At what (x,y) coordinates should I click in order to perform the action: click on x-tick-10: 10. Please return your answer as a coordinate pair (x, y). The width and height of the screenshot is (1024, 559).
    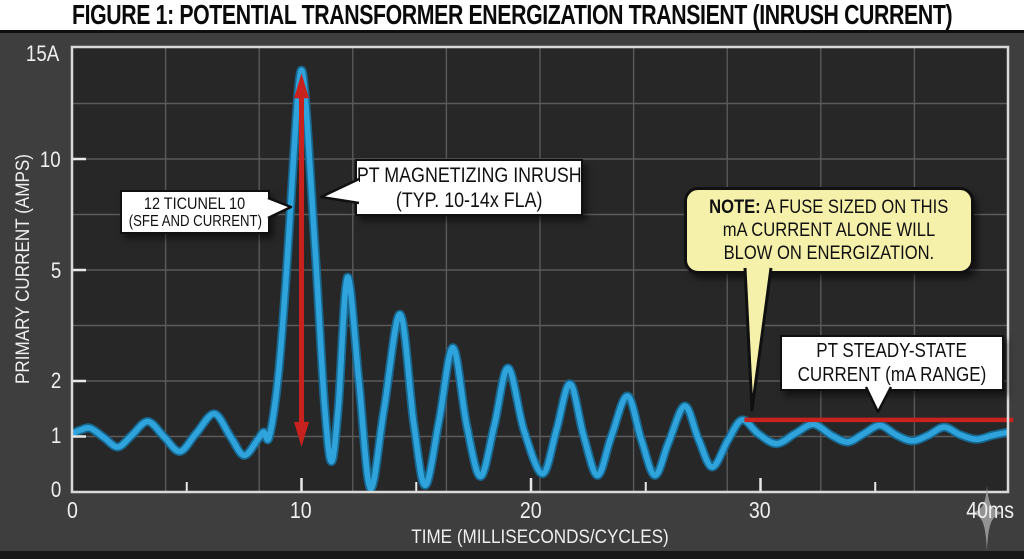
    Looking at the image, I should click on (301, 510).